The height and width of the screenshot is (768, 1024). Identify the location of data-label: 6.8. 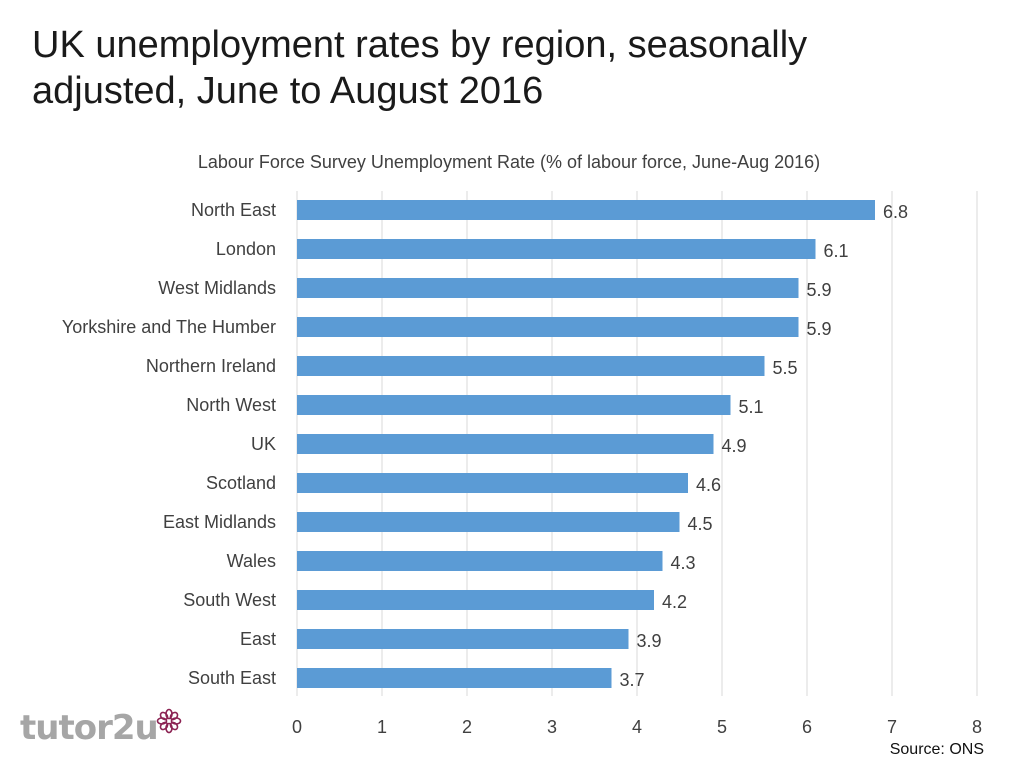
(895, 212).